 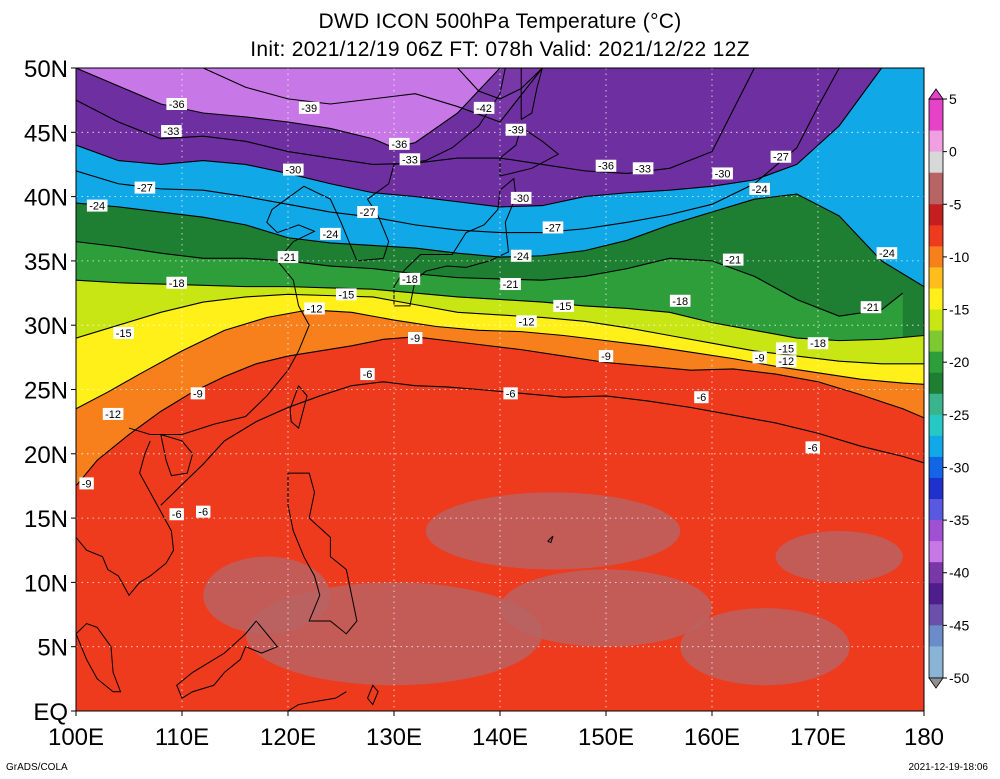 What do you see at coordinates (46, 326) in the screenshot?
I see `lat-tick-label: 30N` at bounding box center [46, 326].